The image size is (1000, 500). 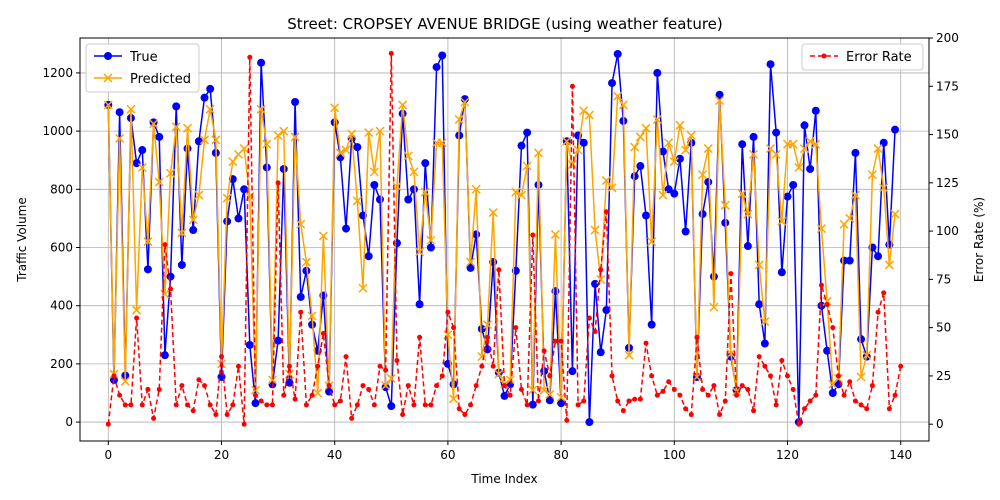 What do you see at coordinates (503, 479) in the screenshot?
I see `x-axis-label: Time Index` at bounding box center [503, 479].